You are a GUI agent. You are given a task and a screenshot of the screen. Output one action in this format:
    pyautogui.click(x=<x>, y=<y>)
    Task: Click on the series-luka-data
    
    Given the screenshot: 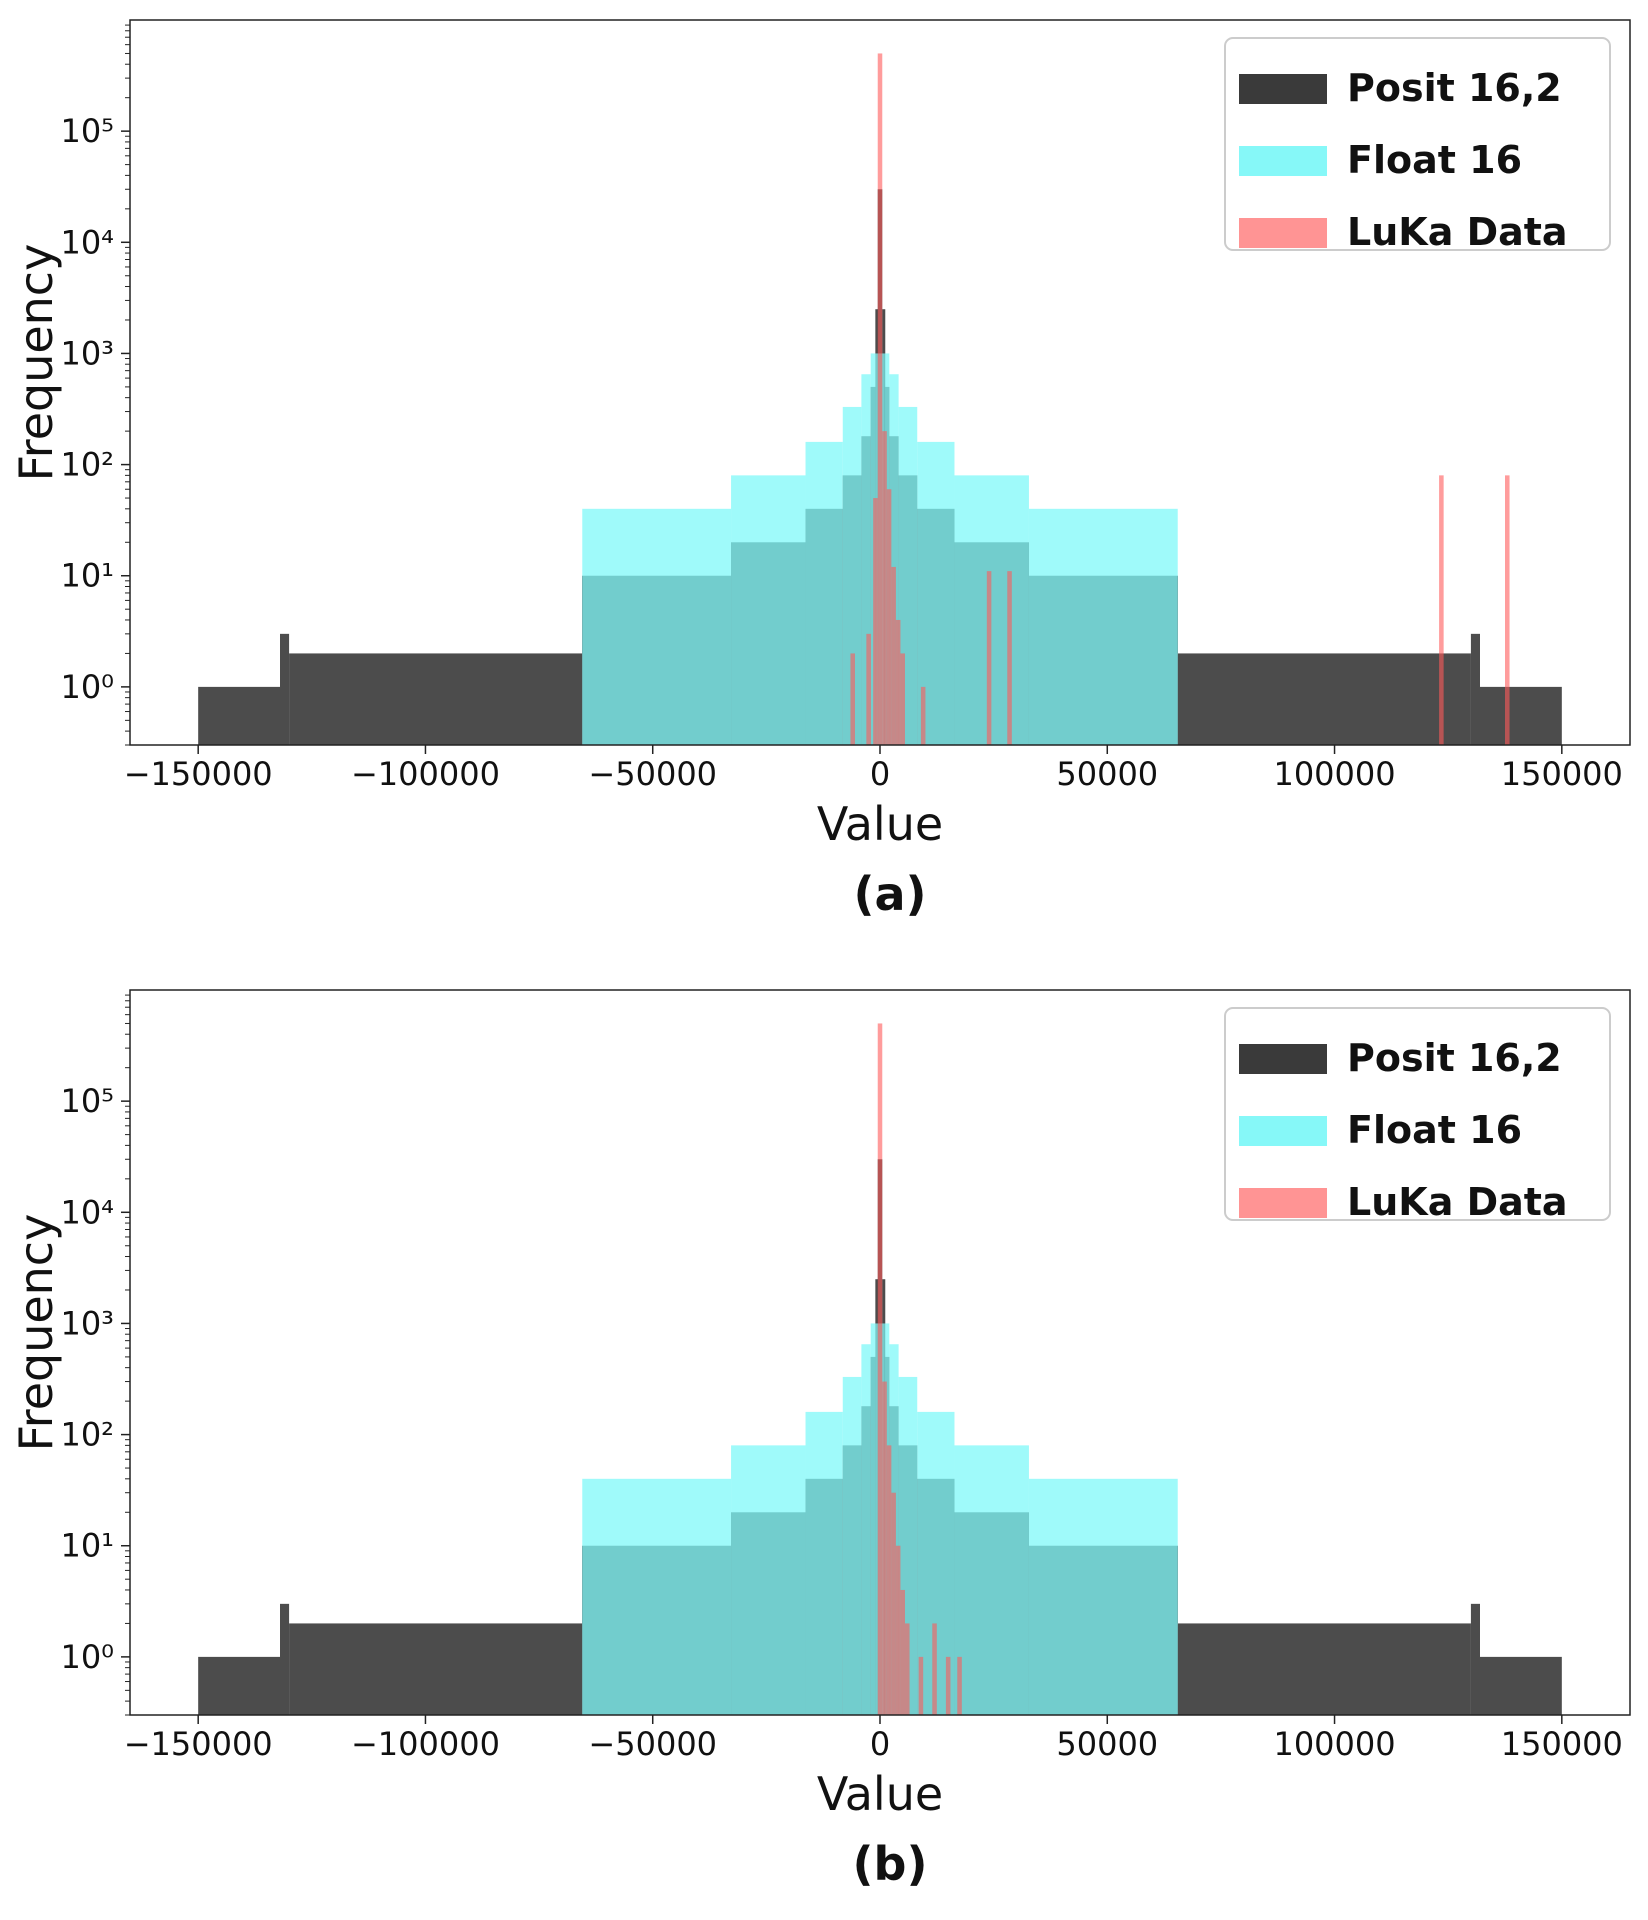 What is the action you would take?
    pyautogui.click(x=1180, y=399)
    